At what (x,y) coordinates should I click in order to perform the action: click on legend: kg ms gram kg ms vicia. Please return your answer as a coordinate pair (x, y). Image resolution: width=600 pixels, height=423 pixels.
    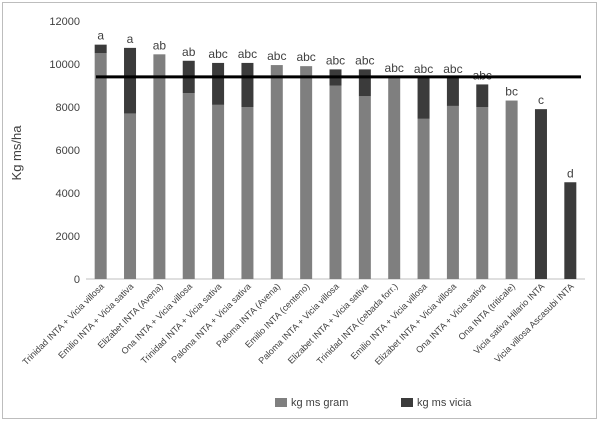
    Looking at the image, I should click on (373, 403).